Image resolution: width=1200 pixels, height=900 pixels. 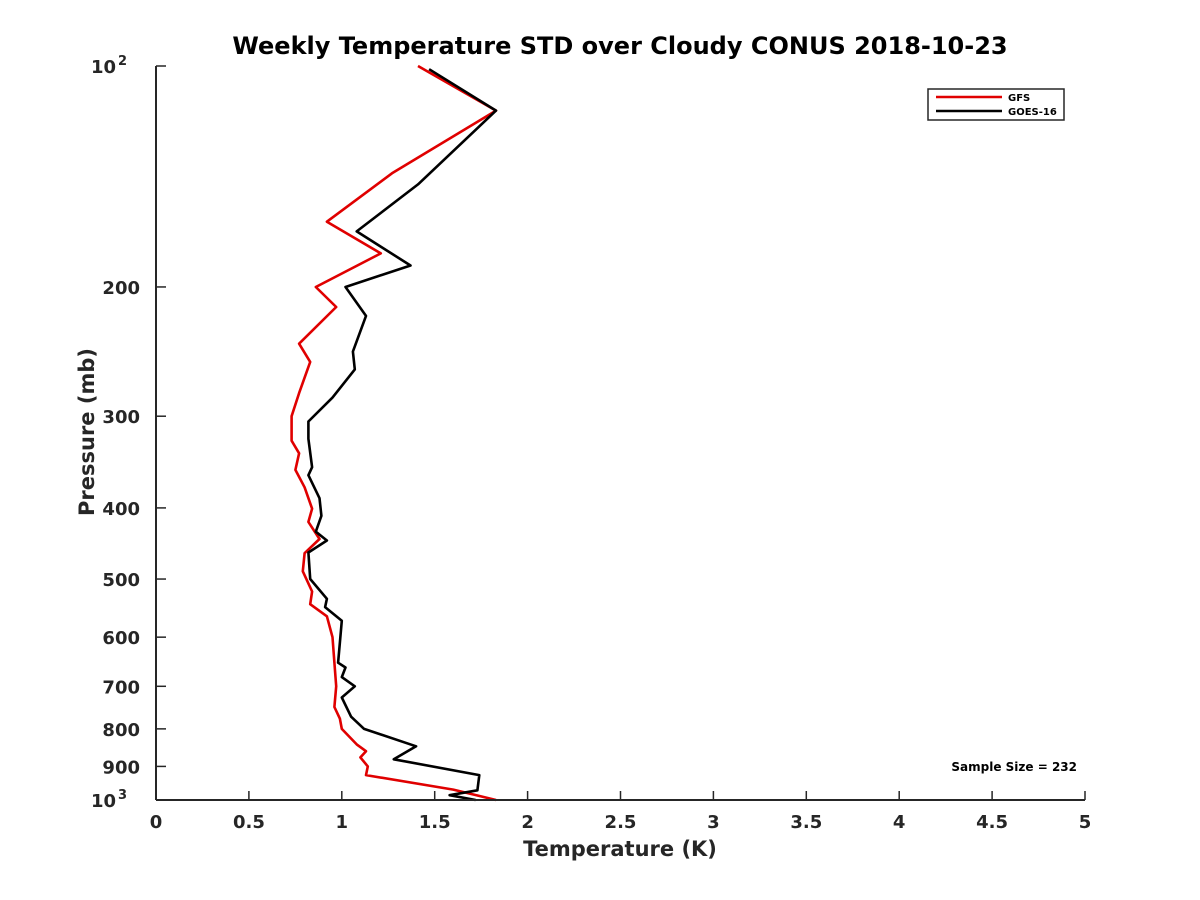 I want to click on y-tick-label: 400, so click(x=121, y=509).